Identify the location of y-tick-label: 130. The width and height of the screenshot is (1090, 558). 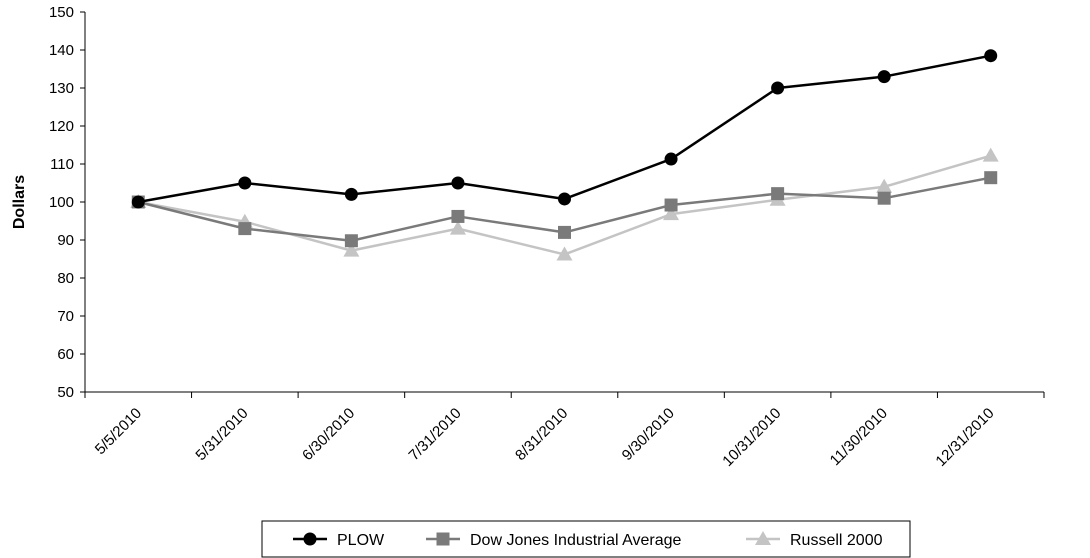
(61, 88).